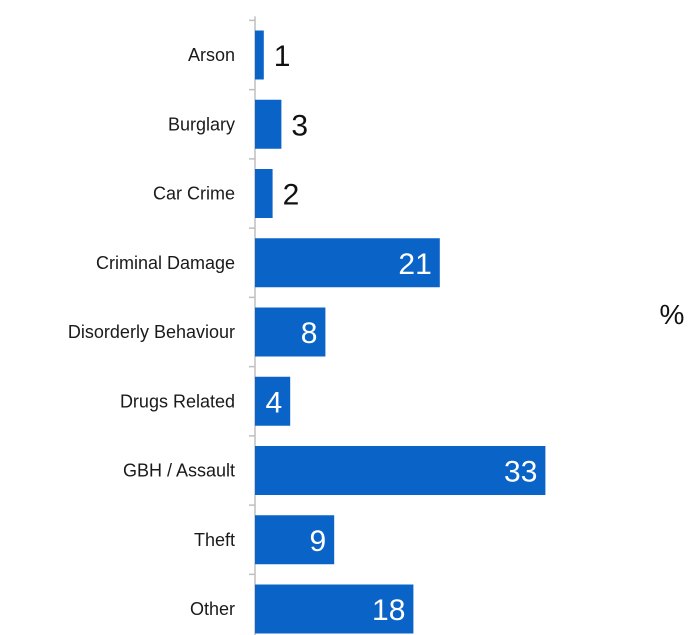 This screenshot has height=635, width=689. I want to click on unit-label: %, so click(672, 314).